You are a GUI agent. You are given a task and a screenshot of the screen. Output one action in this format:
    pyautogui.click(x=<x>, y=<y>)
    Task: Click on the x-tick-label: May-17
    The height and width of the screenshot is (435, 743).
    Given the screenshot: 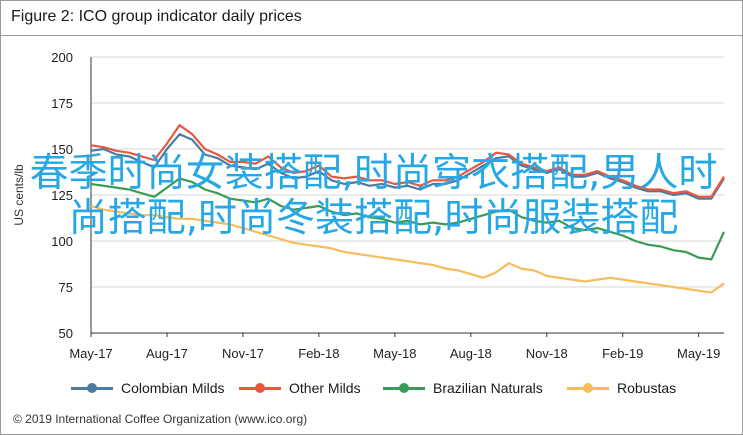 What is the action you would take?
    pyautogui.click(x=90, y=353)
    